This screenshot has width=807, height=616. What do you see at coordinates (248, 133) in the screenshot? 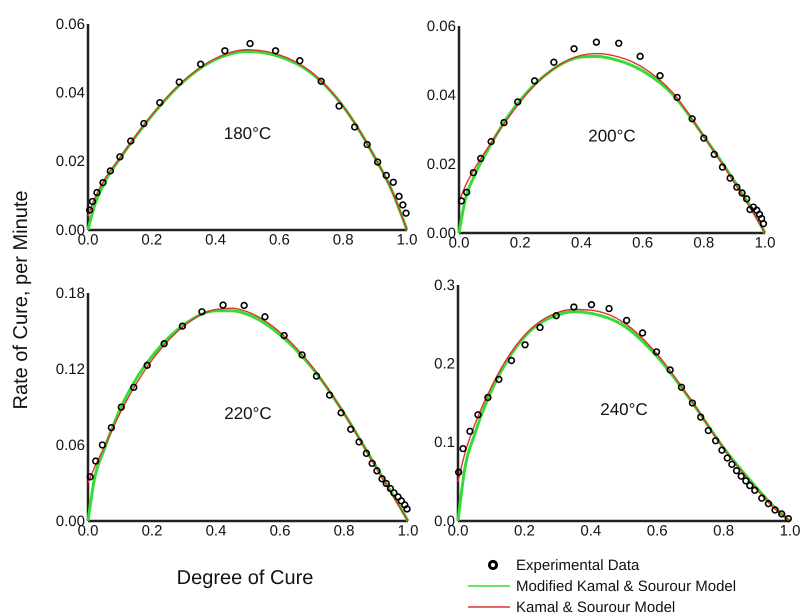
I see `annotation: 180°C` at bounding box center [248, 133].